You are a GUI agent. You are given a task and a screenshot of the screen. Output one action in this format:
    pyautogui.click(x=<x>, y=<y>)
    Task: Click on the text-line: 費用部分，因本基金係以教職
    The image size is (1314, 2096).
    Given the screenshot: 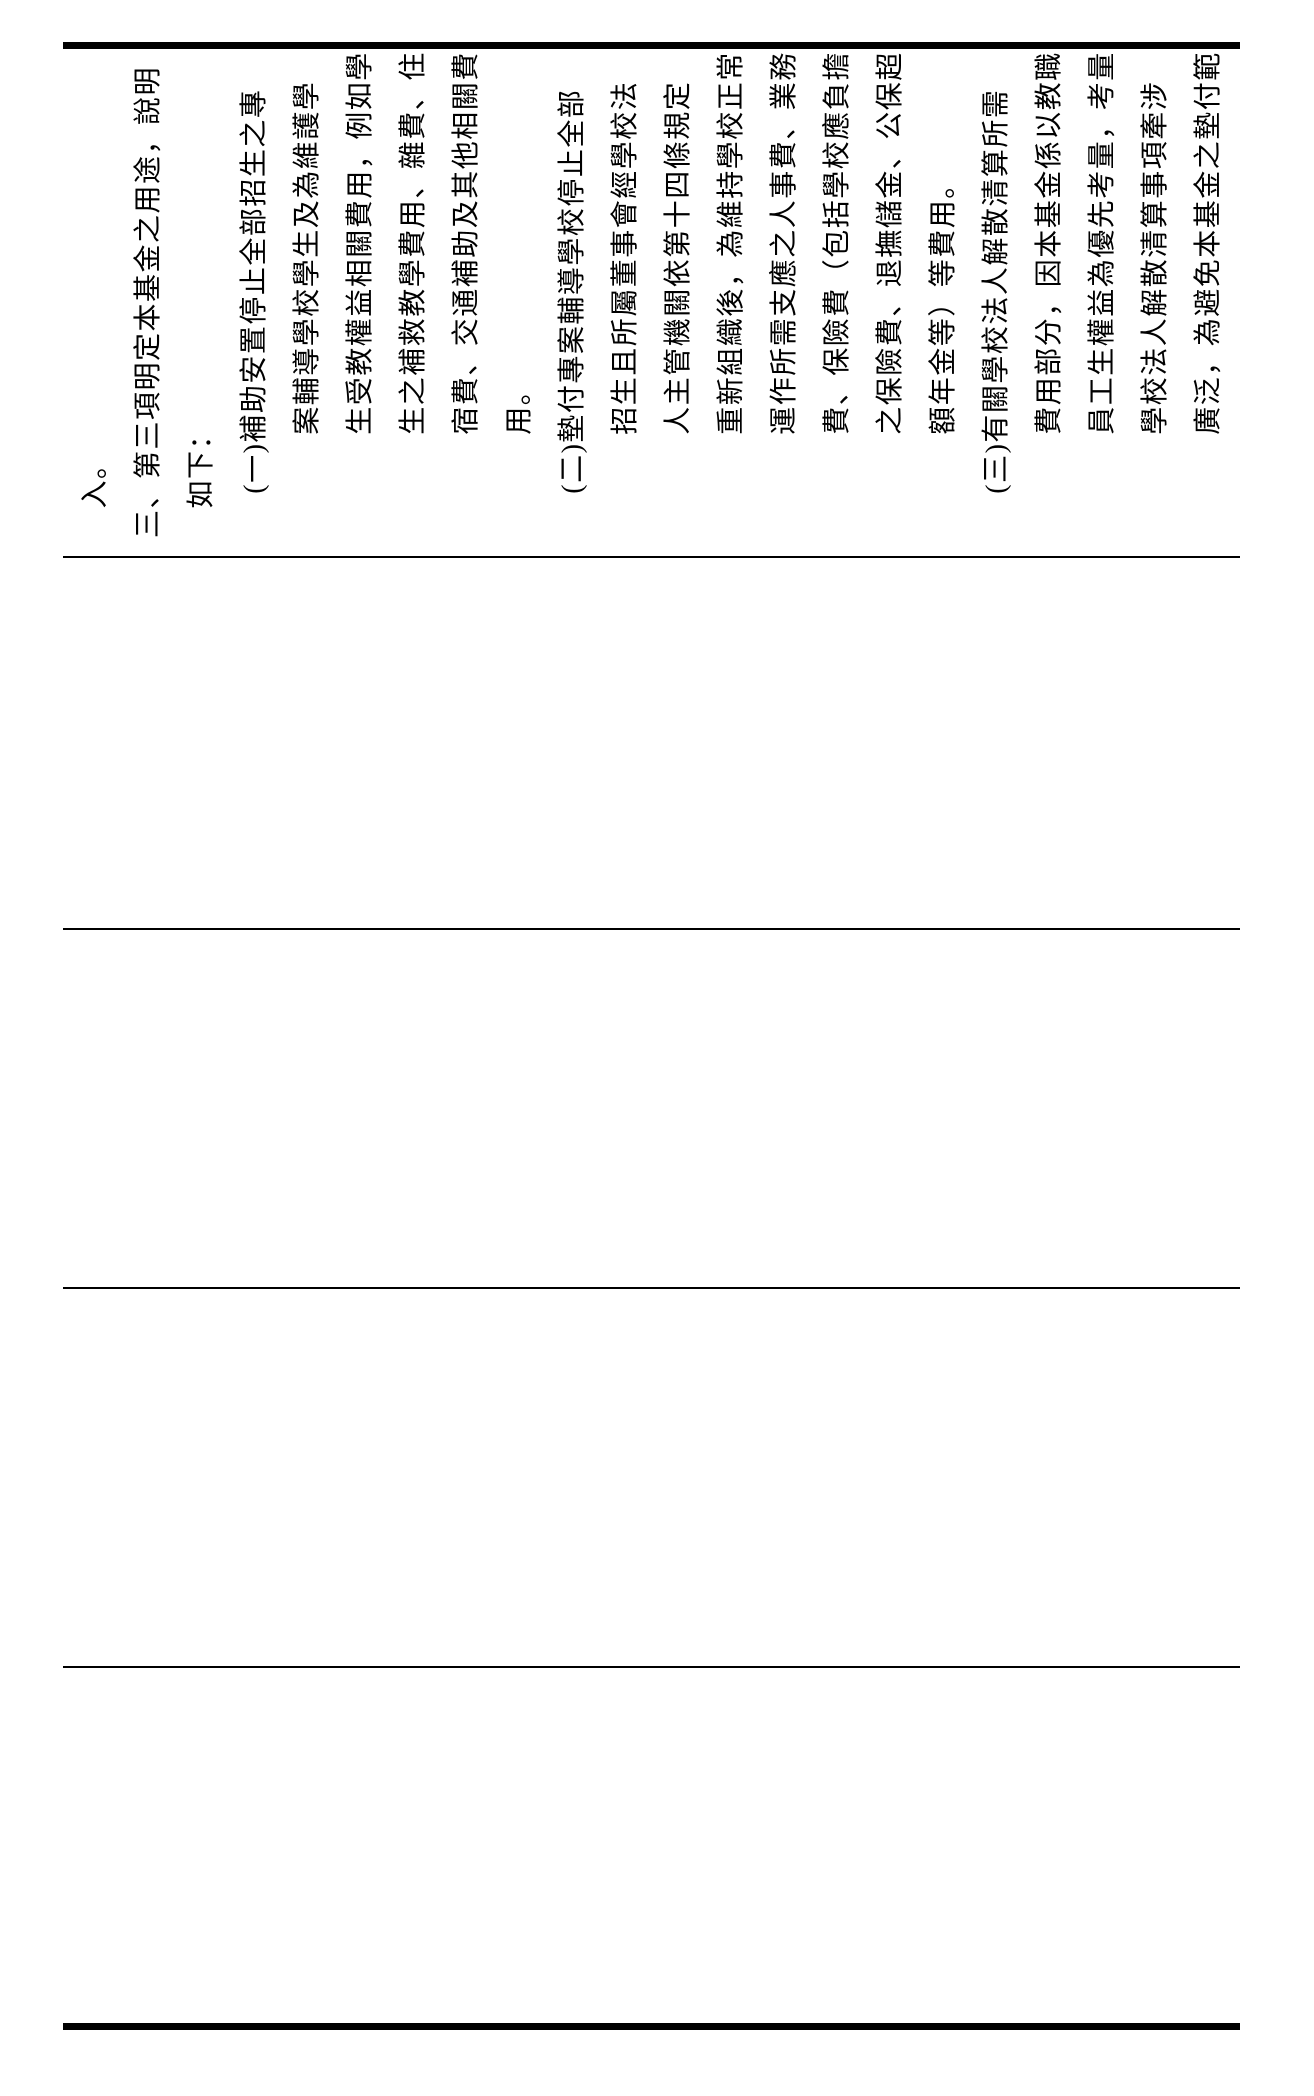 What is the action you would take?
    pyautogui.click(x=1049, y=243)
    